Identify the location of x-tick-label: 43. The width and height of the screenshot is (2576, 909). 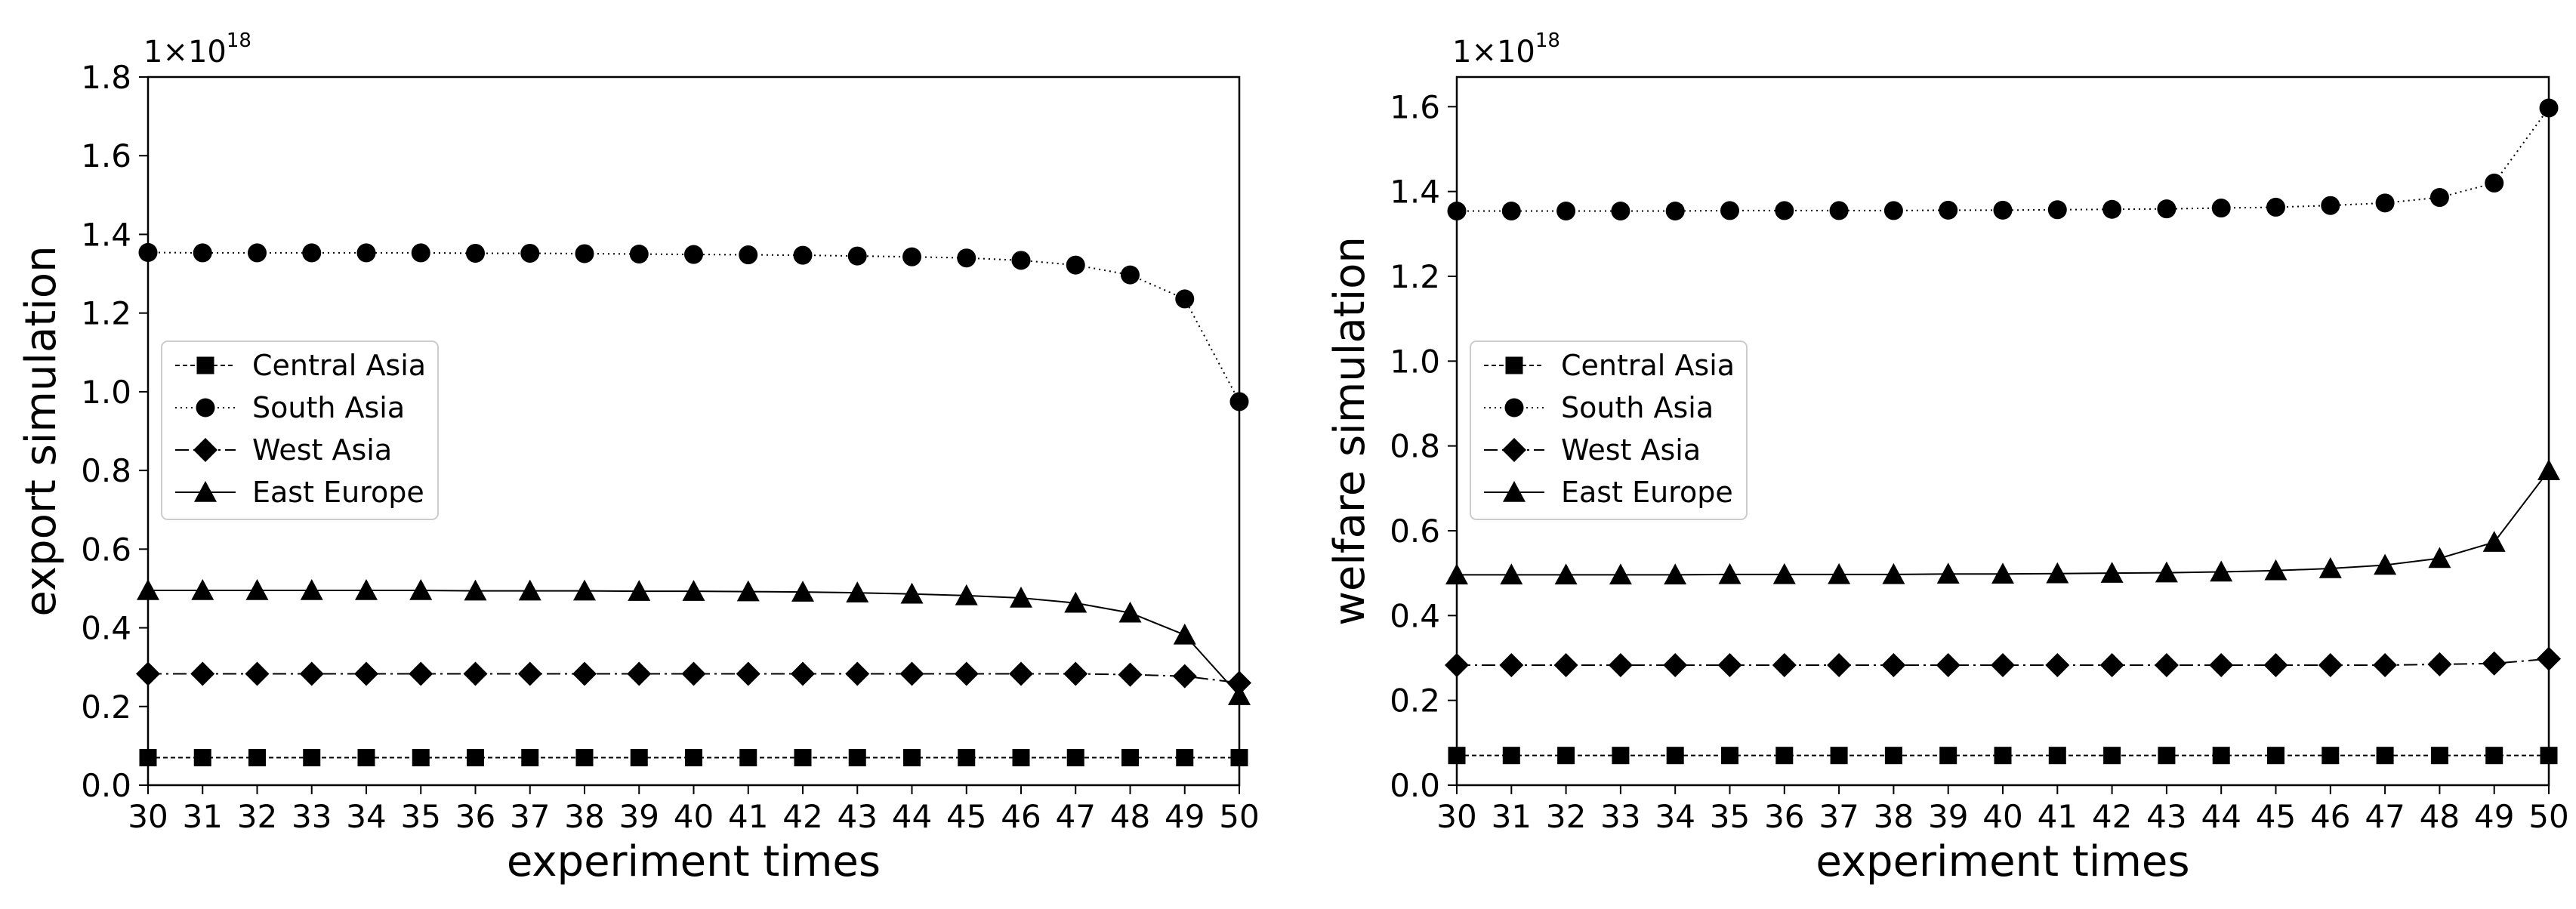
(2166, 816).